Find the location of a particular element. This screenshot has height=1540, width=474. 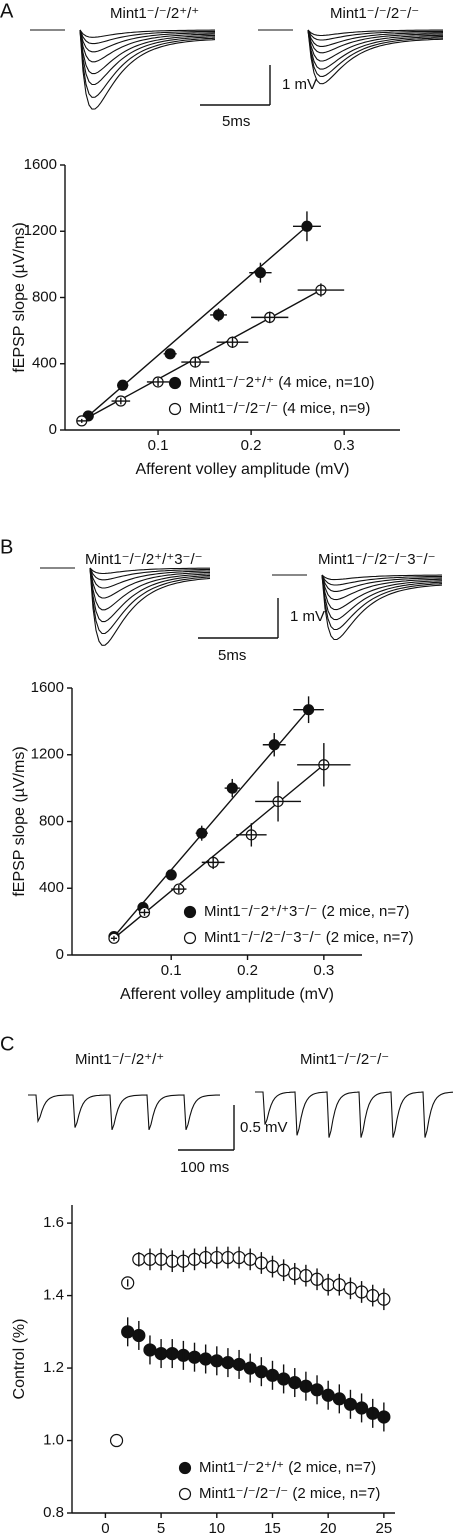

x-tick-label: 10 is located at coordinates (216, 1527).